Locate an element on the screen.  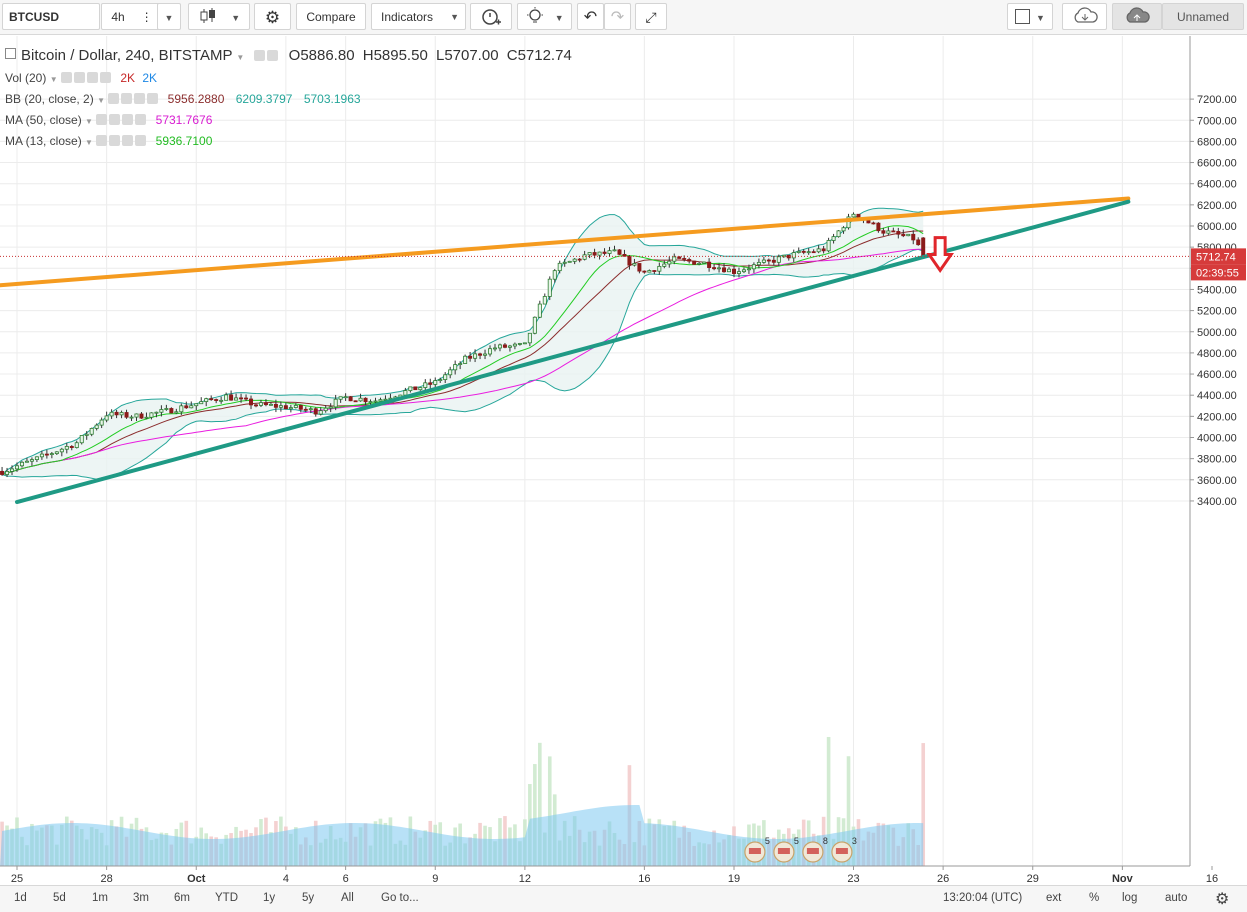
redo-button: ↷ is located at coordinates (617, 16).